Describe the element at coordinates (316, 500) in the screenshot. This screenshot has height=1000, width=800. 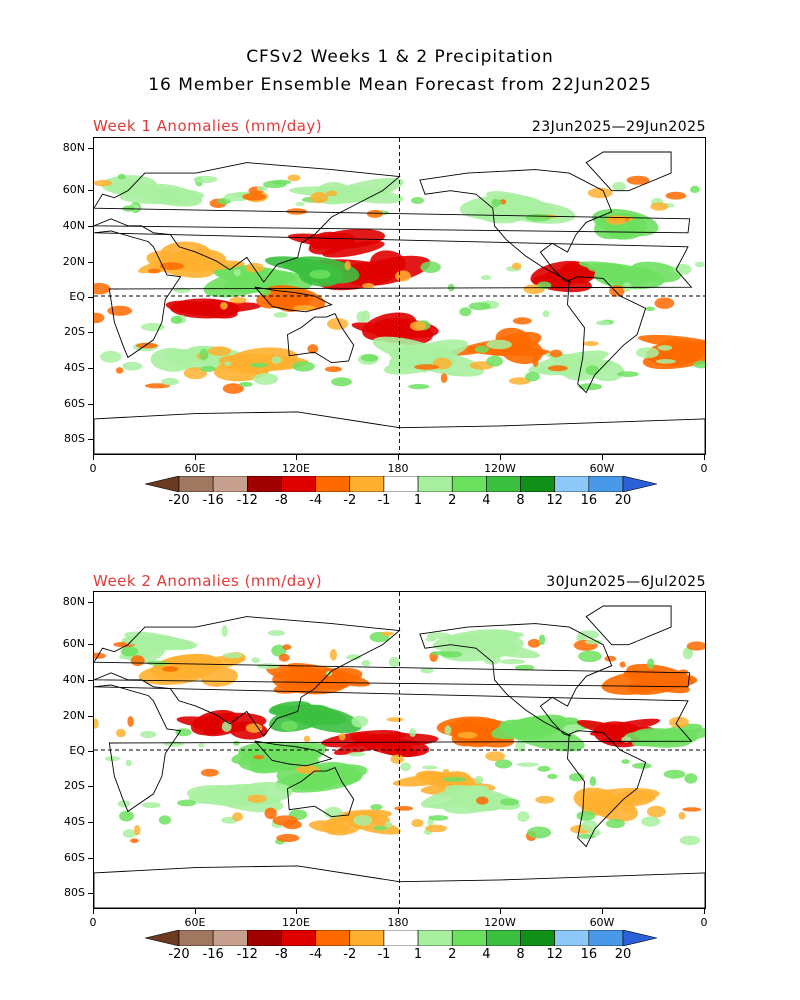
I see `colorbar-label: -4` at that location.